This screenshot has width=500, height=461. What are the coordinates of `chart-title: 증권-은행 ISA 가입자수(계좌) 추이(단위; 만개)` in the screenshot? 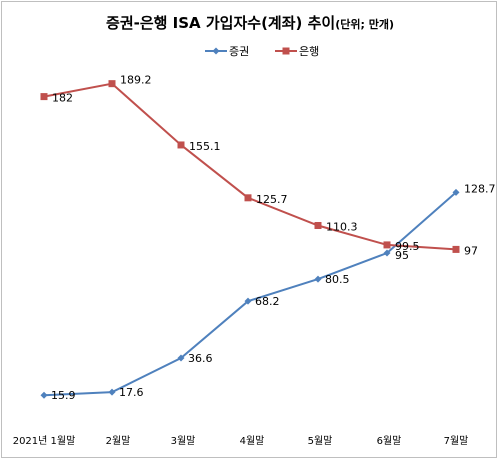 It's located at (250, 22).